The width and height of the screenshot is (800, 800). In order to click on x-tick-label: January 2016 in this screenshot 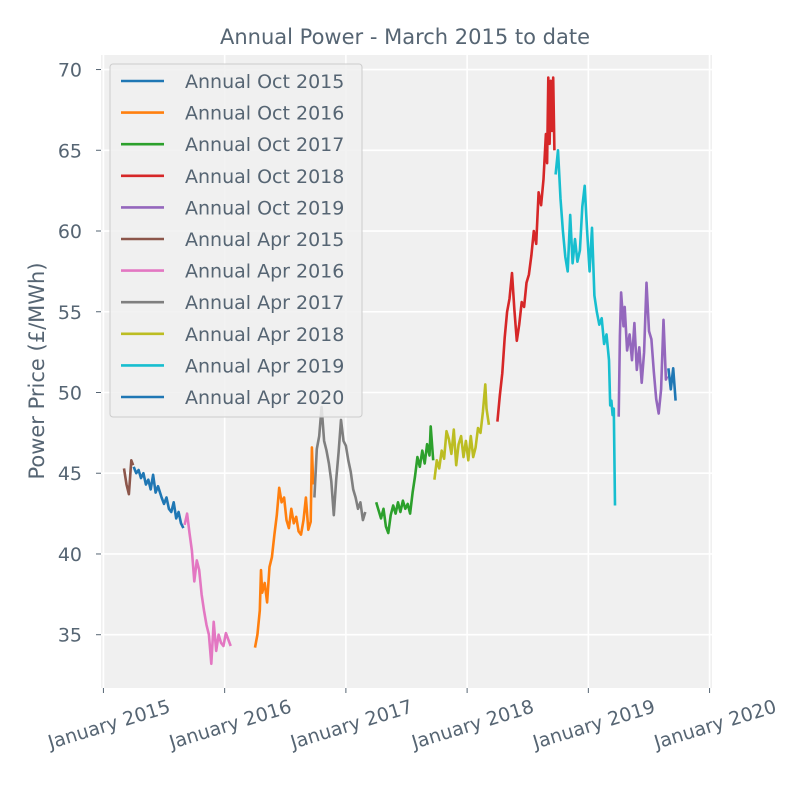, I will do `click(230, 725)`.